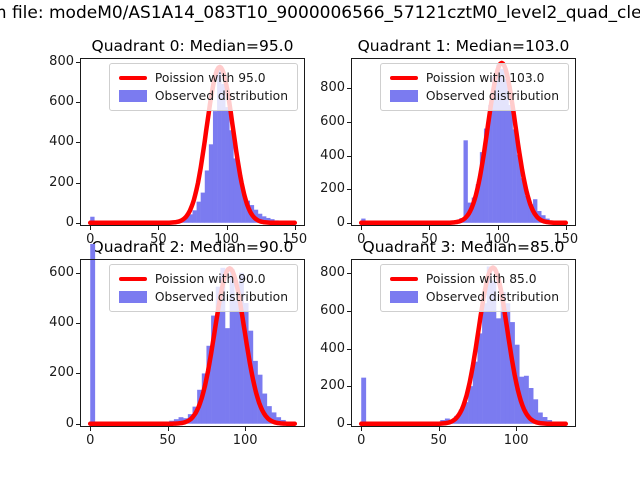 The image size is (640, 480). I want to click on legend-label: Poission with 85.0, so click(481, 279).